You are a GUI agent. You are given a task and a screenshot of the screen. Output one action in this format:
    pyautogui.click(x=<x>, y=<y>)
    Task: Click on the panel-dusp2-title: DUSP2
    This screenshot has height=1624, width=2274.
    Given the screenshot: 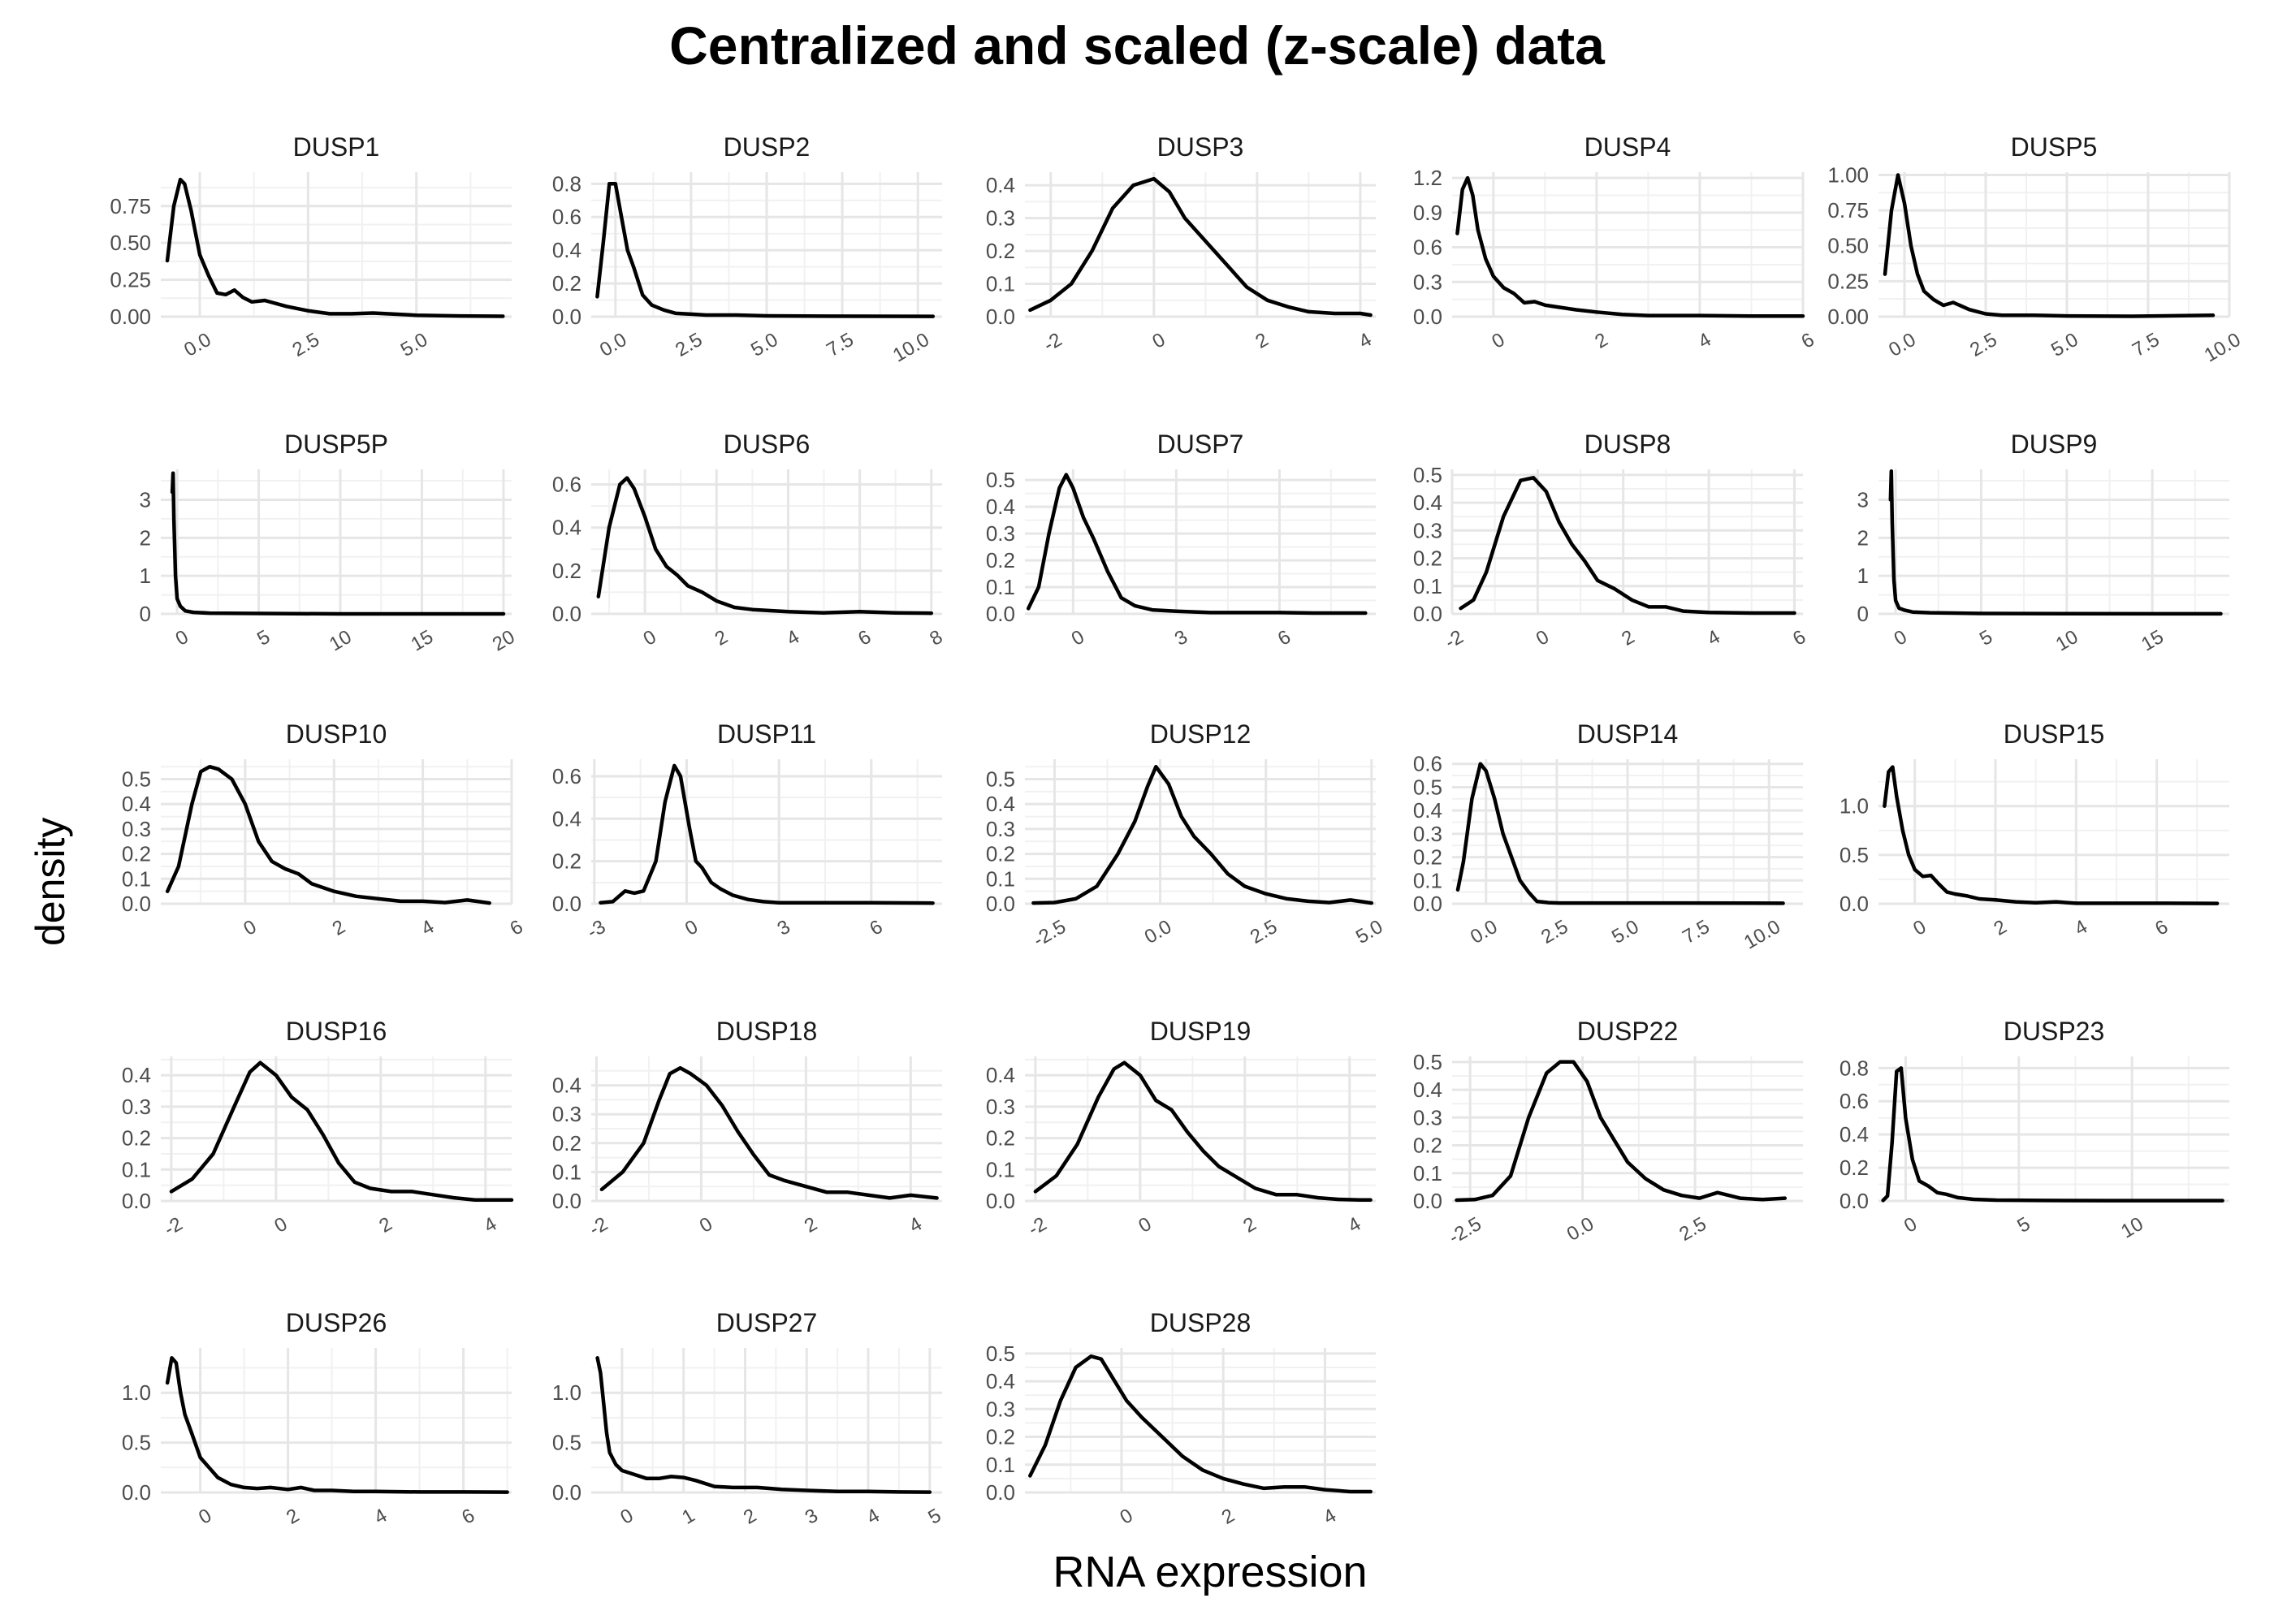 What is the action you would take?
    pyautogui.click(x=768, y=147)
    